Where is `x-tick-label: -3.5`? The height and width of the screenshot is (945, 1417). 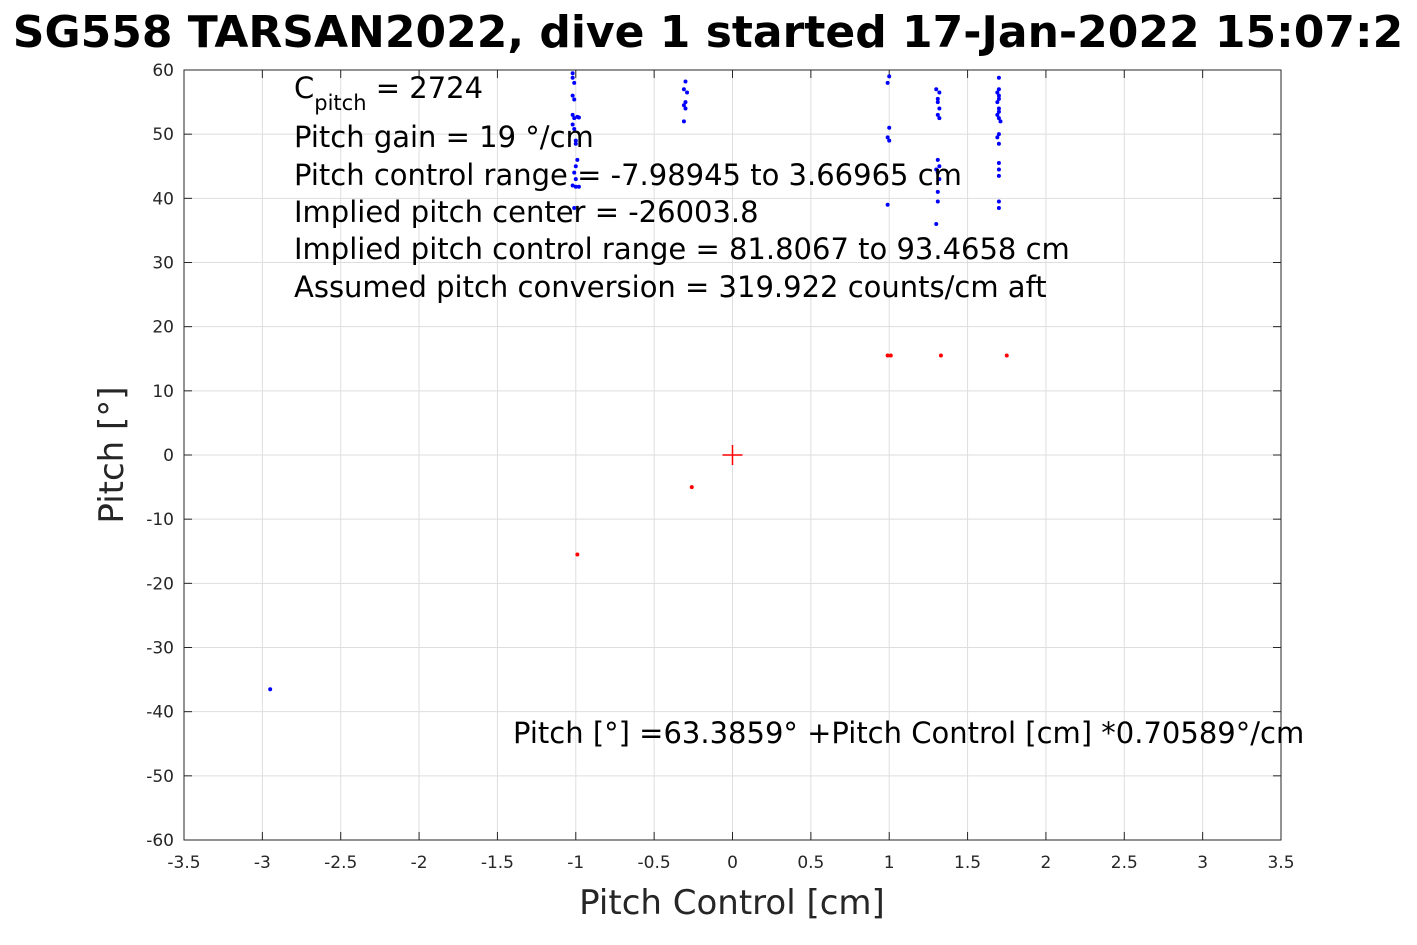
x-tick-label: -3.5 is located at coordinates (183, 863).